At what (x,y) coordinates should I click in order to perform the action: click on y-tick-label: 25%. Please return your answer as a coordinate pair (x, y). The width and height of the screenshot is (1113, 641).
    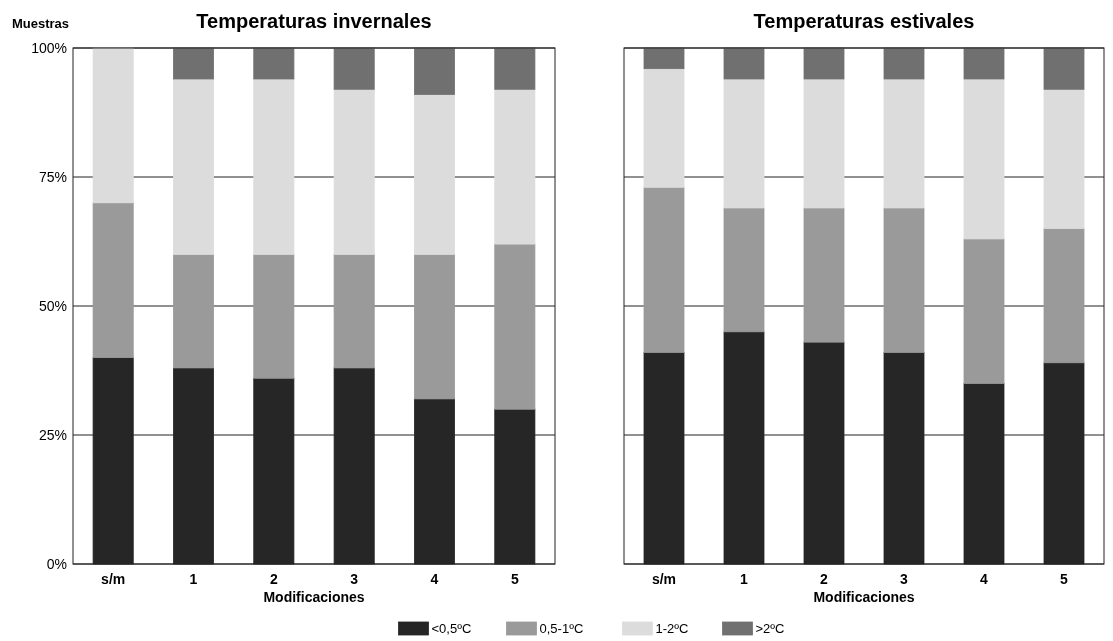
    Looking at the image, I should click on (52, 434).